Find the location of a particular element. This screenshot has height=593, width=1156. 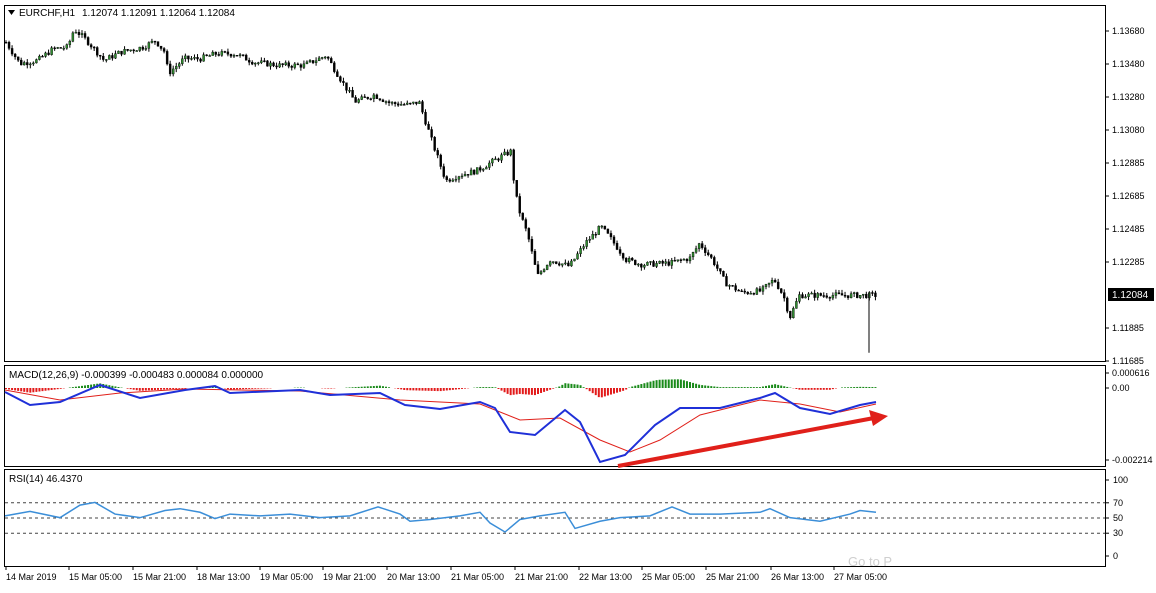

time-tick-label: 19 Mar 21:00 is located at coordinates (349, 577).